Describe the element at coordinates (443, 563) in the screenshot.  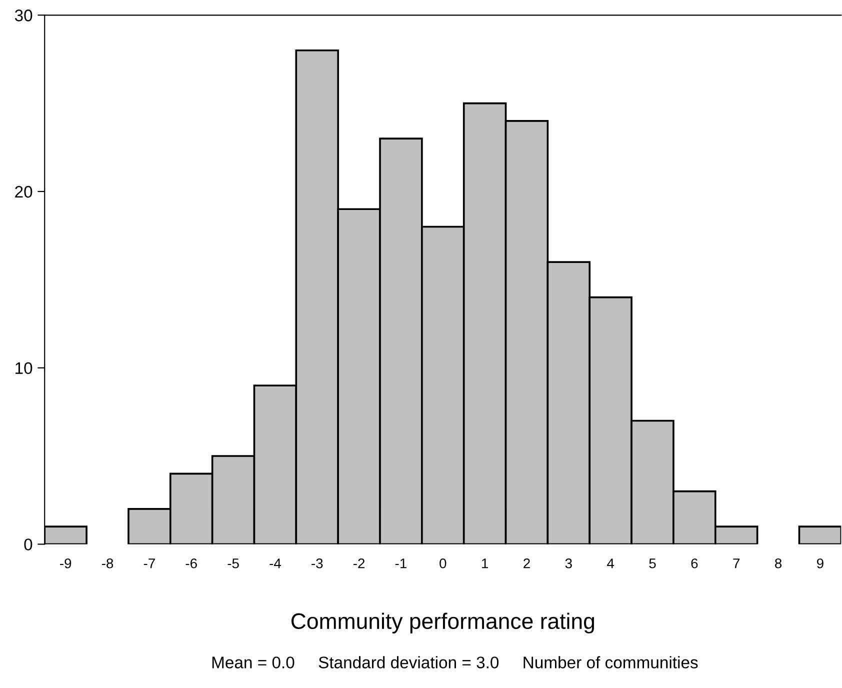
I see `x-tick-label: 0` at that location.